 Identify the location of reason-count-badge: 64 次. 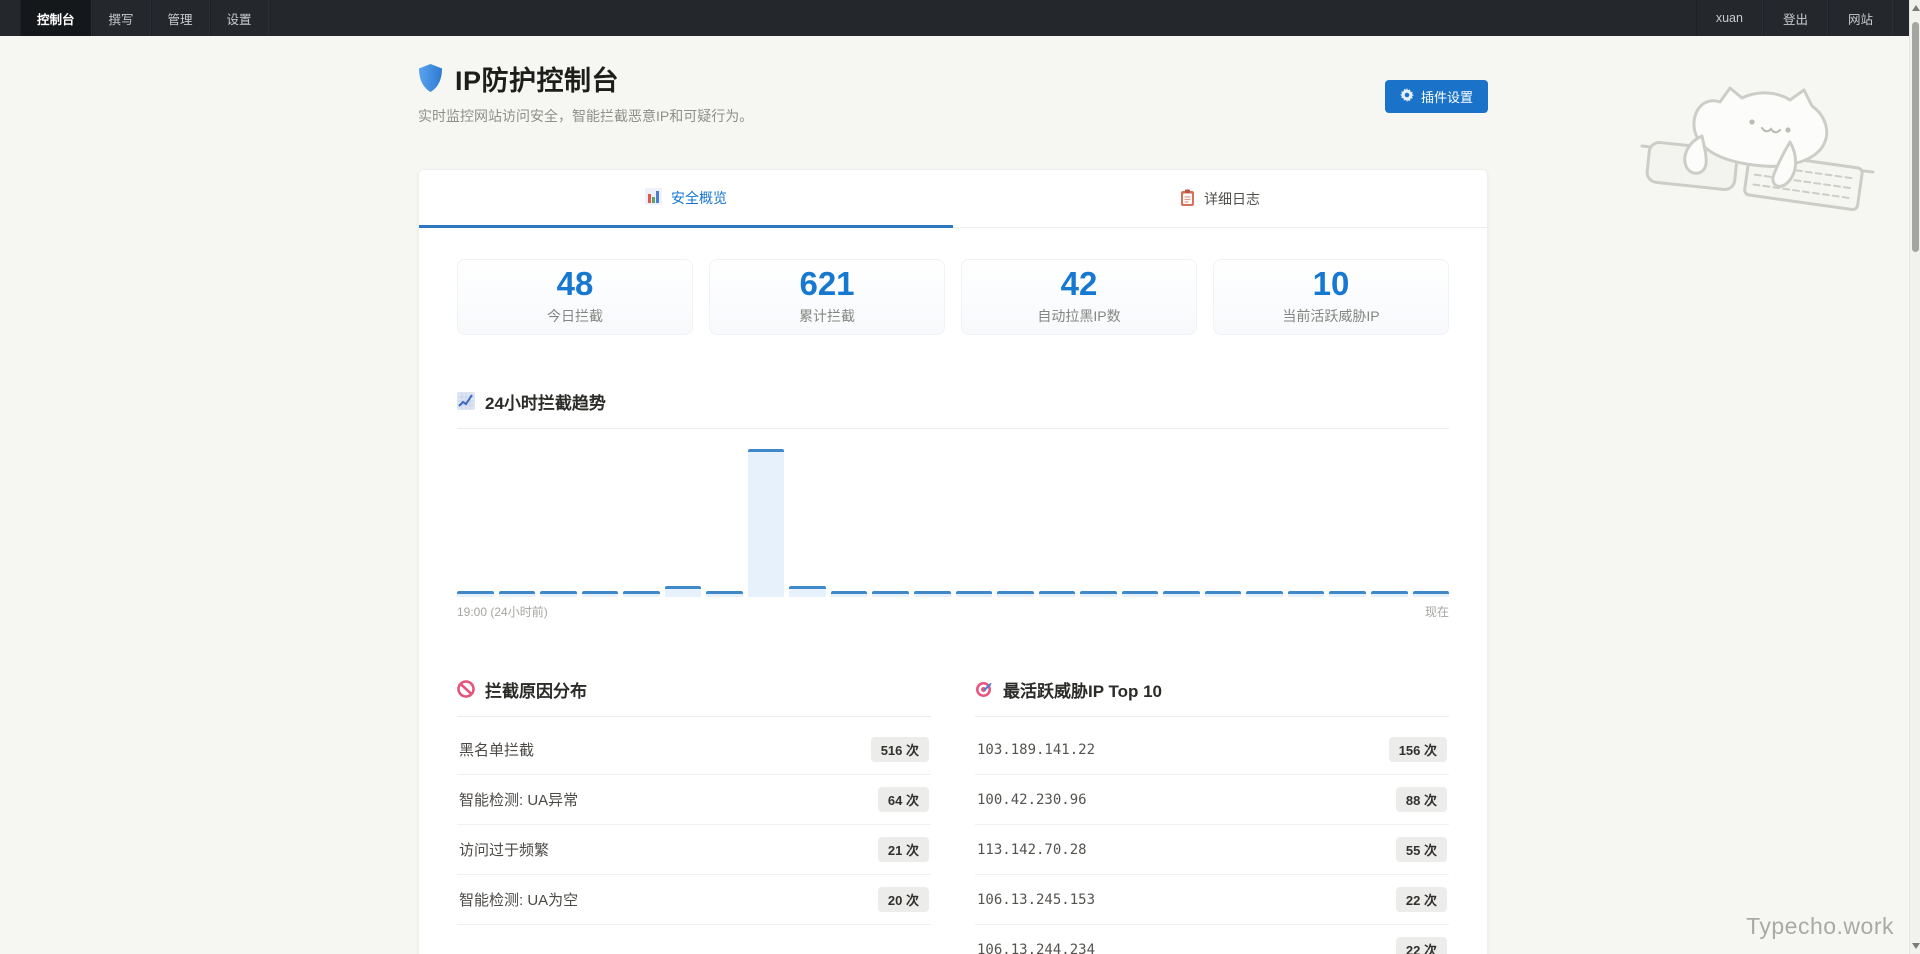
(903, 799).